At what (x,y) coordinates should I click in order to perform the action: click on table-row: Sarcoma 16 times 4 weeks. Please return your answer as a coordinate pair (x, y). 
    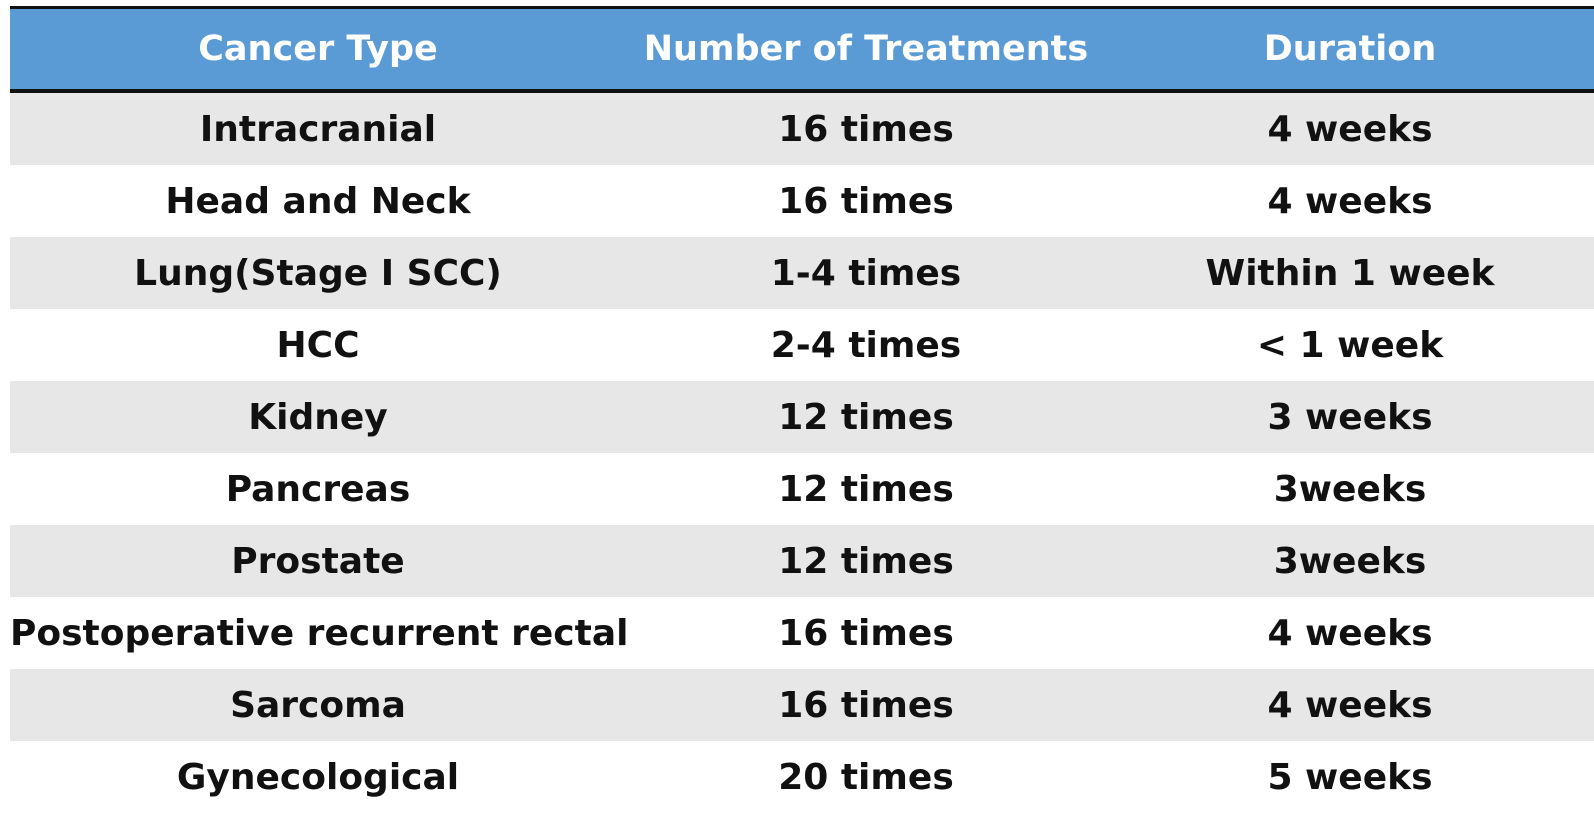
    Looking at the image, I should click on (802, 705).